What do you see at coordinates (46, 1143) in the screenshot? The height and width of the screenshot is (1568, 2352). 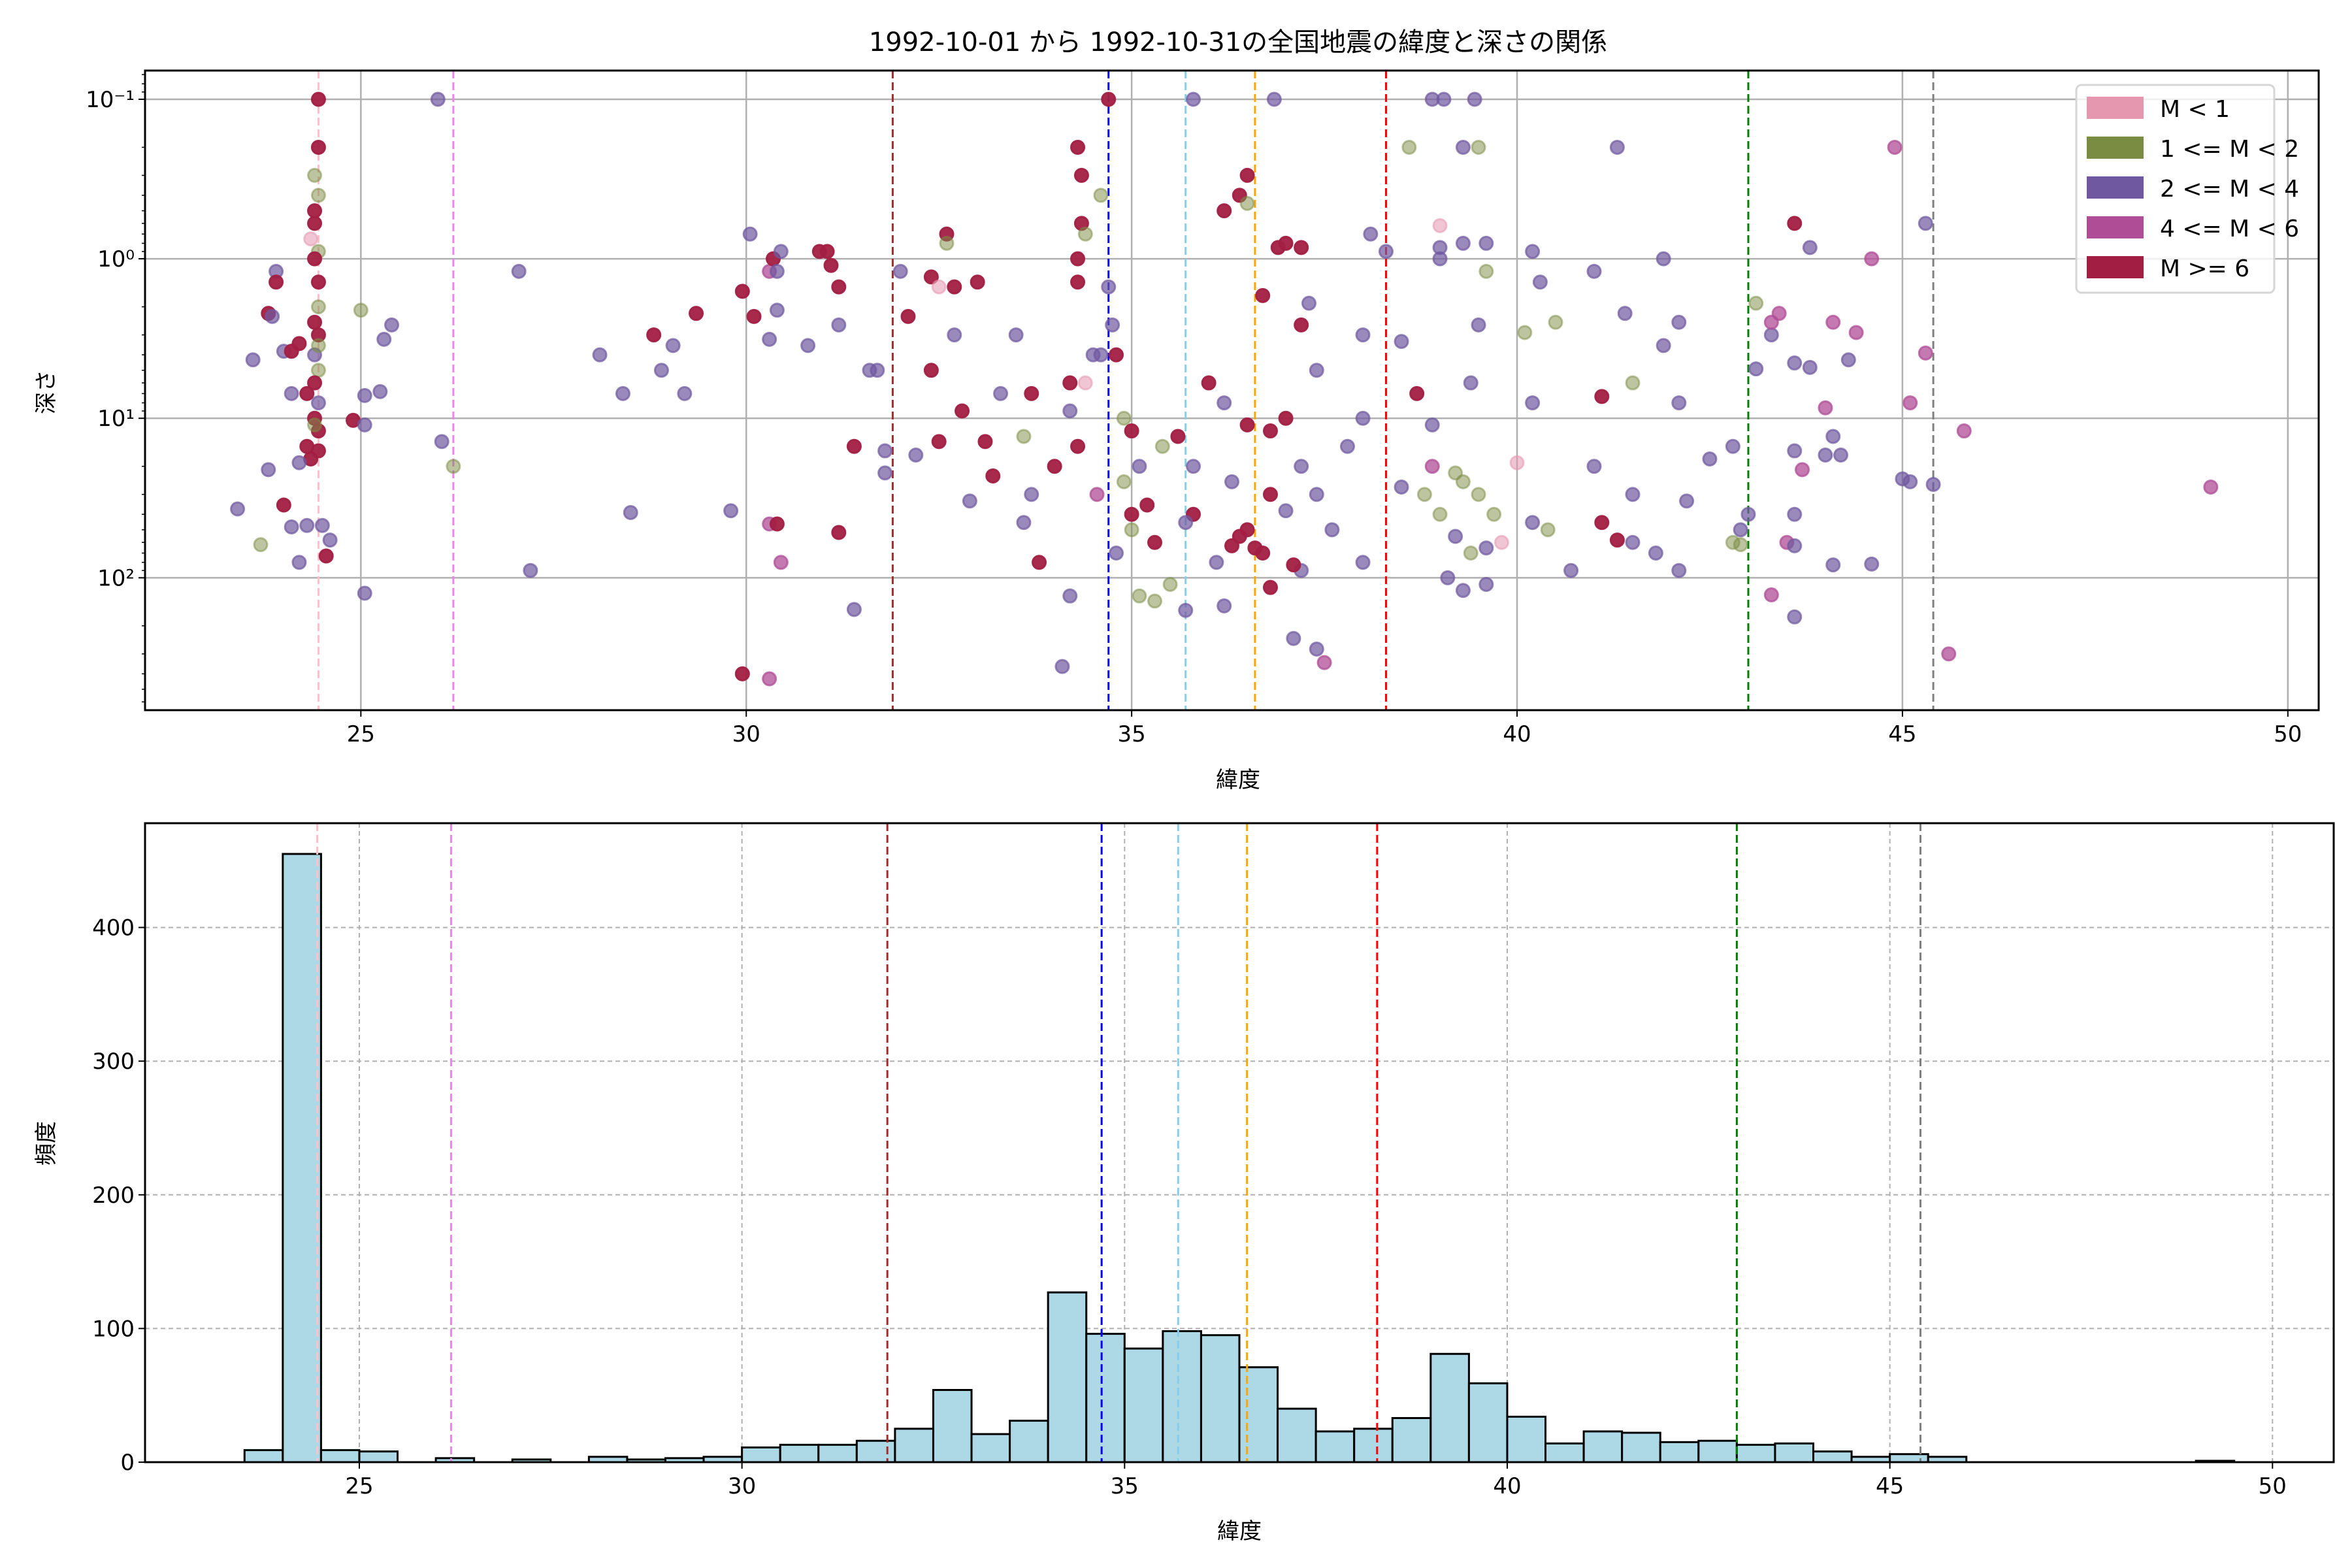 I see `histogram-y-label: 頻度` at bounding box center [46, 1143].